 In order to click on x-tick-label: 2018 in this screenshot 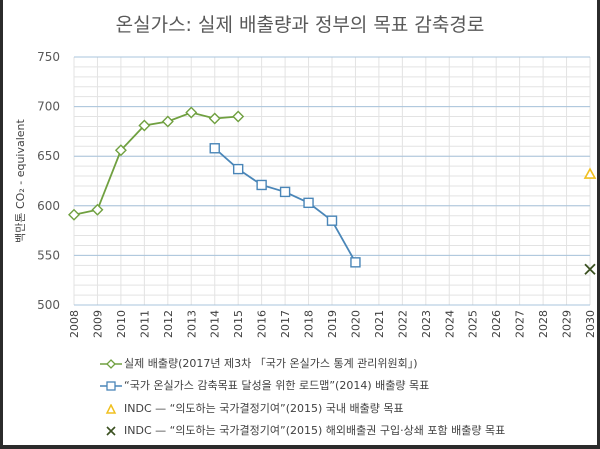, I will do `click(309, 324)`.